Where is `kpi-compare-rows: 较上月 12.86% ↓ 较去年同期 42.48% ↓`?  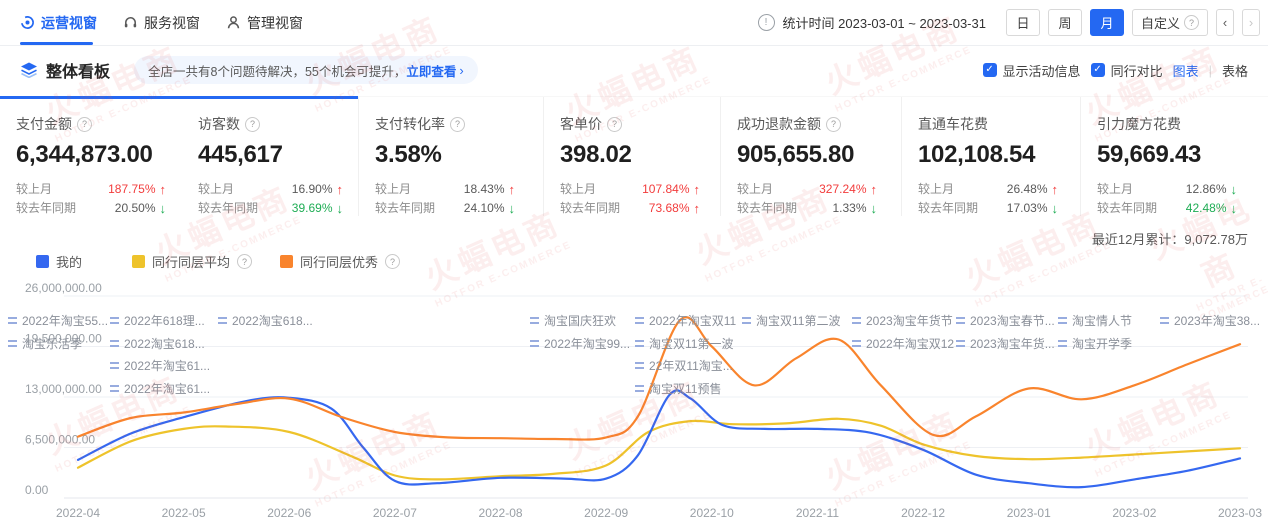
kpi-compare-rows: 较上月 12.86% ↓ 较去年同期 42.48% ↓ is located at coordinates (1167, 199).